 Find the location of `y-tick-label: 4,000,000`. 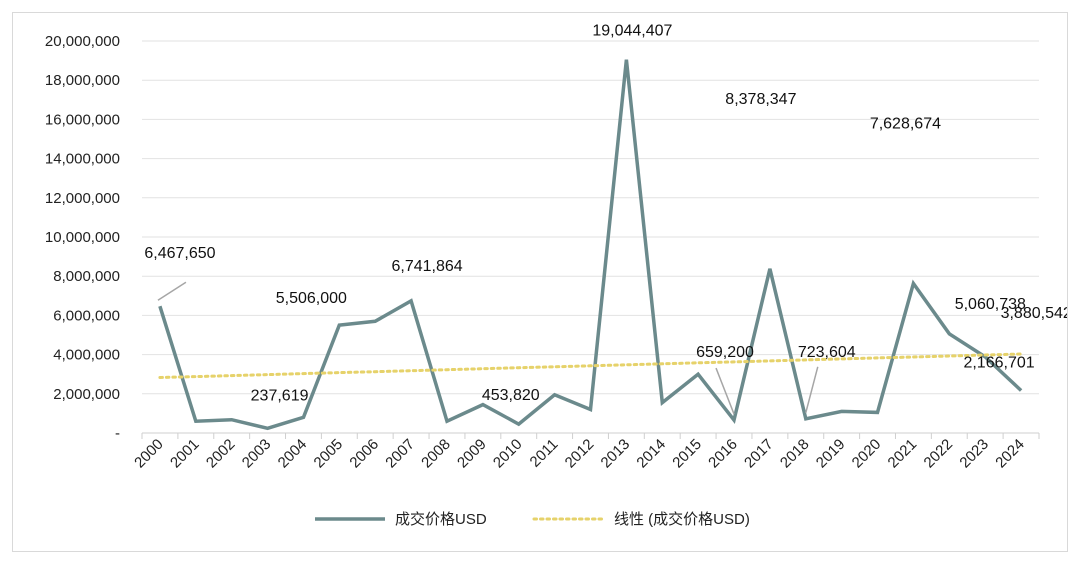

y-tick-label: 4,000,000 is located at coordinates (86, 355).